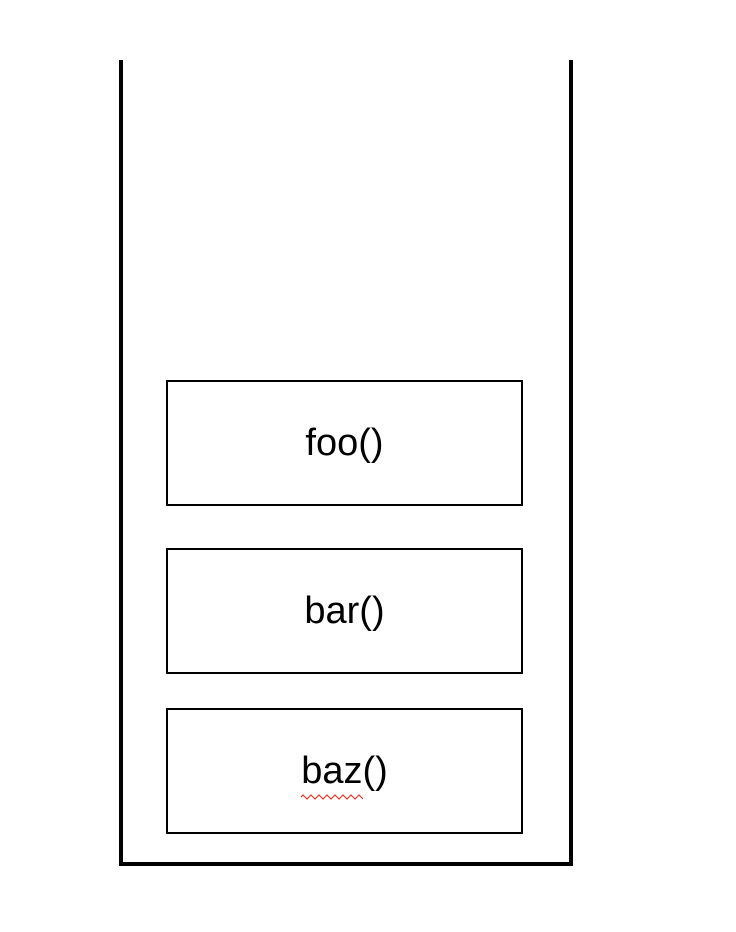 This screenshot has width=736, height=932. I want to click on stack-frame-label-text: baz(), so click(344, 771).